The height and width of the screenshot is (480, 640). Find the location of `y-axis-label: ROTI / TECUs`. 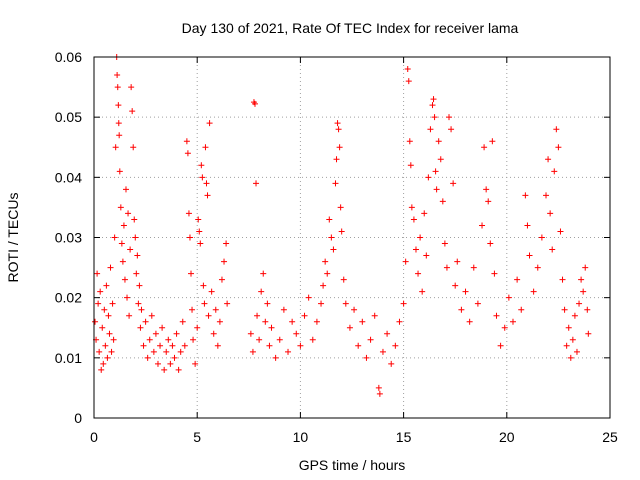

y-axis-label: ROTI / TECUs is located at coordinates (13, 238).